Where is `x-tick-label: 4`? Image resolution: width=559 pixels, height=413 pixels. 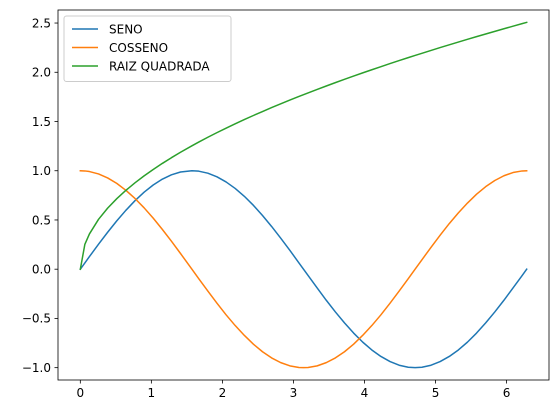
x-tick-label: 4 is located at coordinates (365, 393).